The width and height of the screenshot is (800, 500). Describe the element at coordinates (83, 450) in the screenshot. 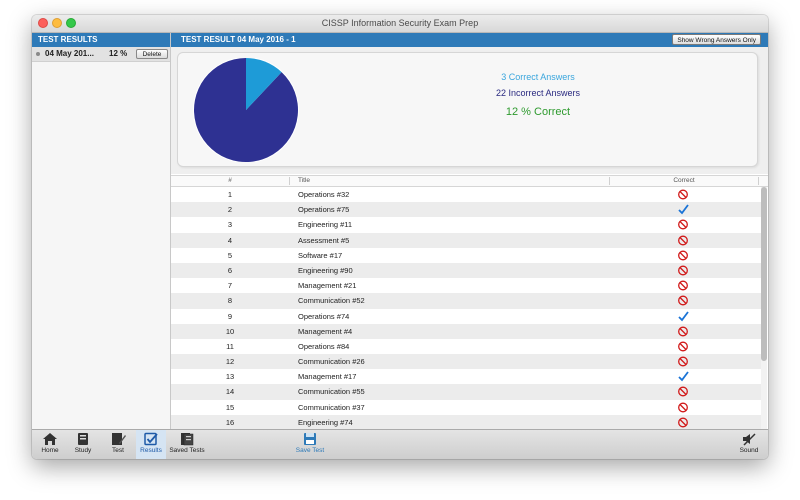

I see `study-label: Study` at that location.